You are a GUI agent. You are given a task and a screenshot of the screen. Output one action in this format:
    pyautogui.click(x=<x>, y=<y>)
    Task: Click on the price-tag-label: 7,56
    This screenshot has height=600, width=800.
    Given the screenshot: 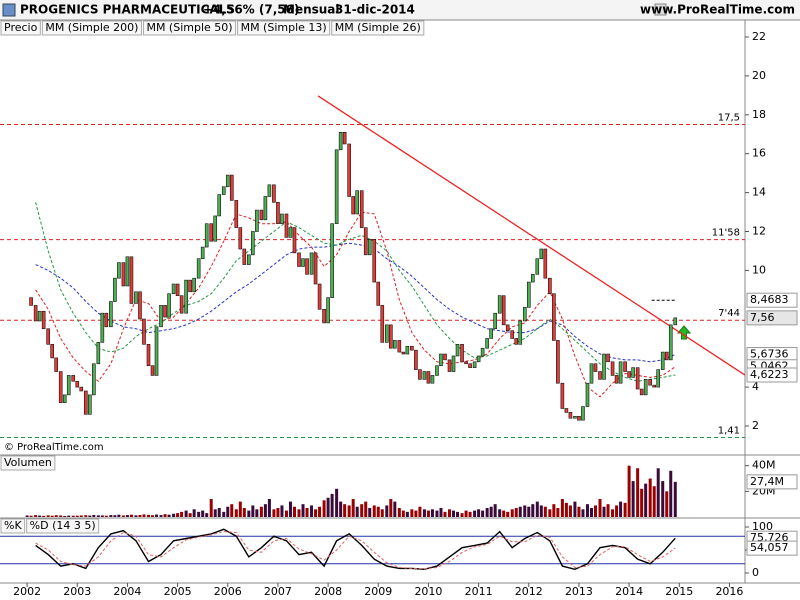 What is the action you would take?
    pyautogui.click(x=762, y=317)
    